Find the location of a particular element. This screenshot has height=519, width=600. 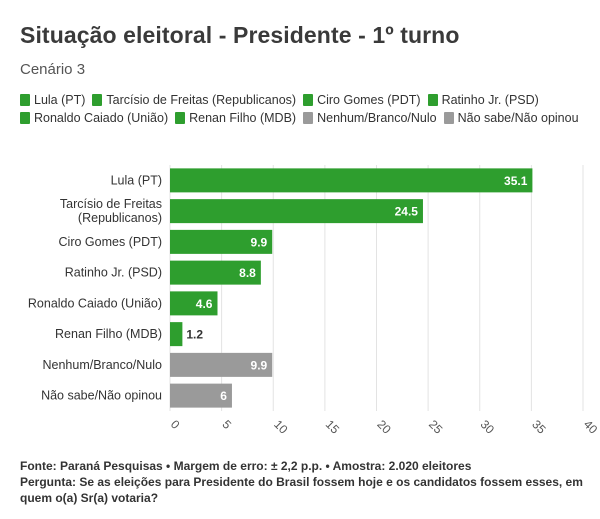

x-tick-label: 25 is located at coordinates (436, 427).